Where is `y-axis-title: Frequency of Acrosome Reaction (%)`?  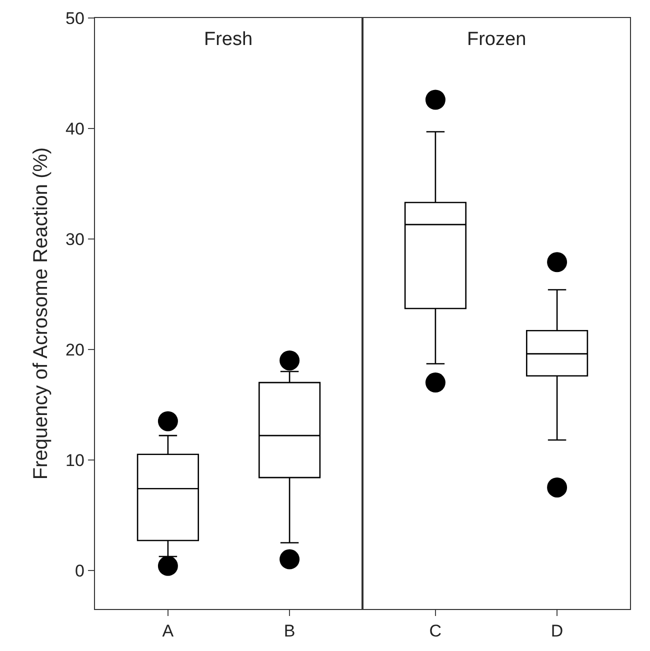 y-axis-title: Frequency of Acrosome Reaction (%) is located at coordinates (41, 313).